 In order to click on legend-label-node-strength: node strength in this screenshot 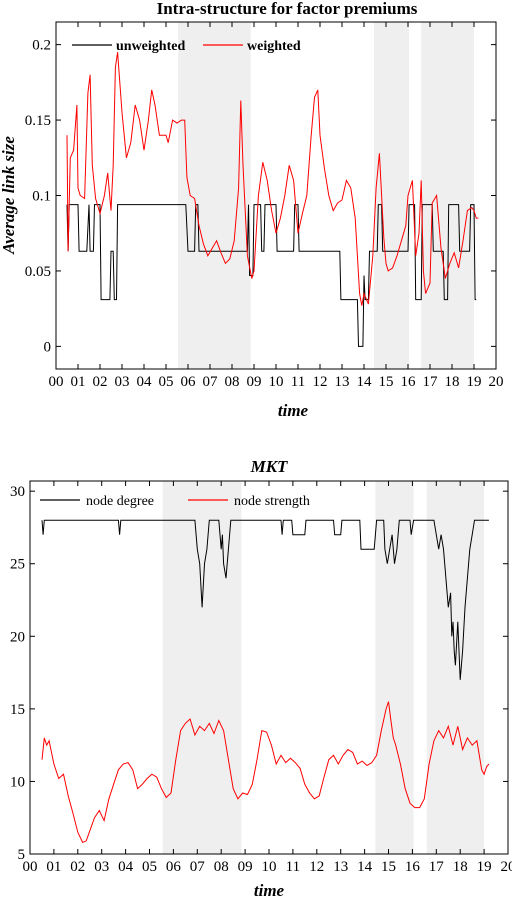, I will do `click(272, 501)`.